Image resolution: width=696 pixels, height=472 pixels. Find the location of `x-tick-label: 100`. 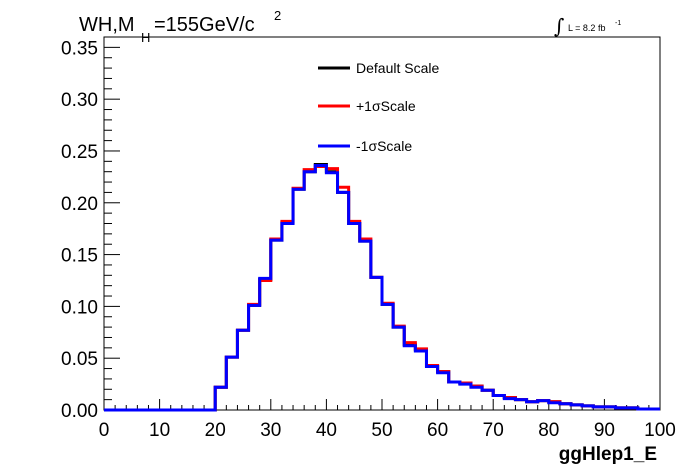

x-tick-label: 100 is located at coordinates (660, 430).